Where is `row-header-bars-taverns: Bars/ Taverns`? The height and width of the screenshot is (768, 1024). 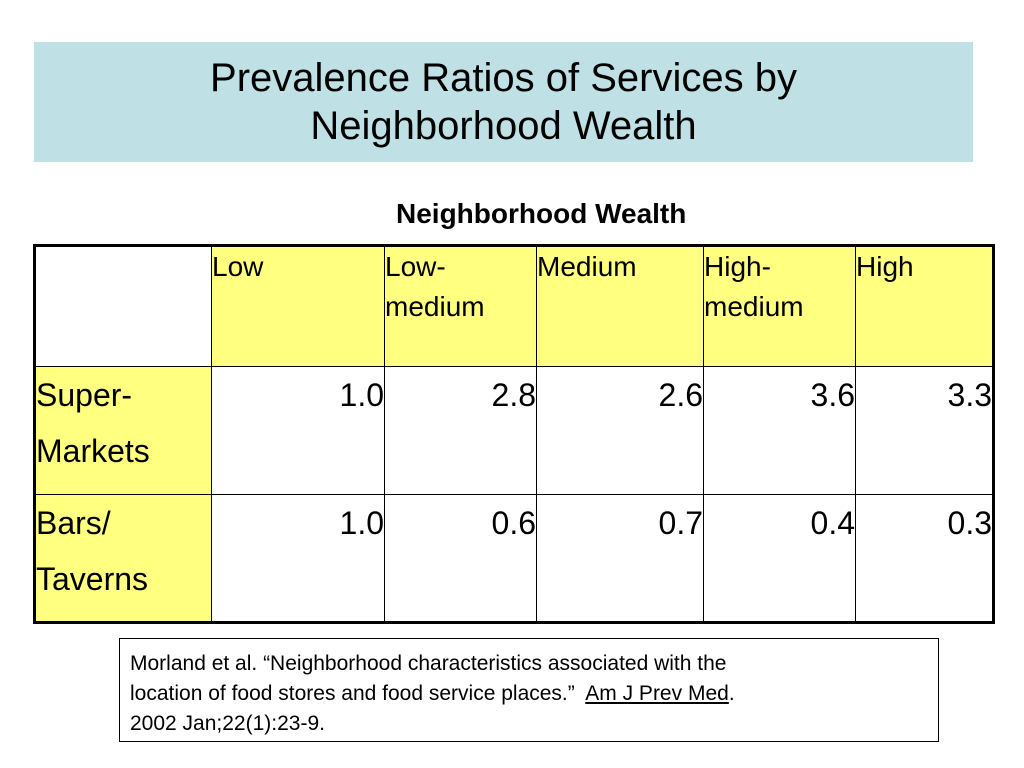 row-header-bars-taverns: Bars/ Taverns is located at coordinates (123, 558).